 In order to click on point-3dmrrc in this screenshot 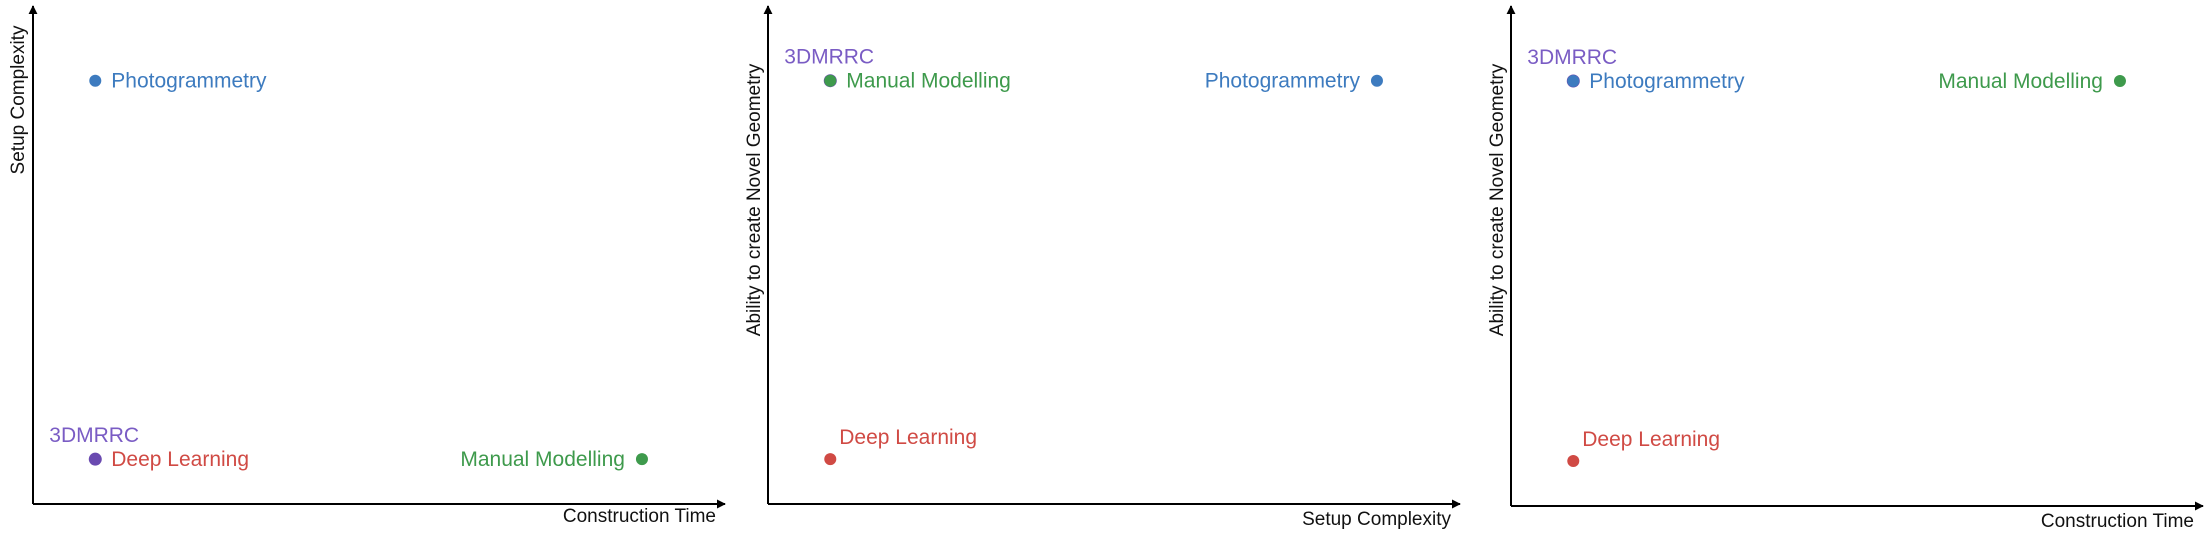, I will do `click(95, 459)`.